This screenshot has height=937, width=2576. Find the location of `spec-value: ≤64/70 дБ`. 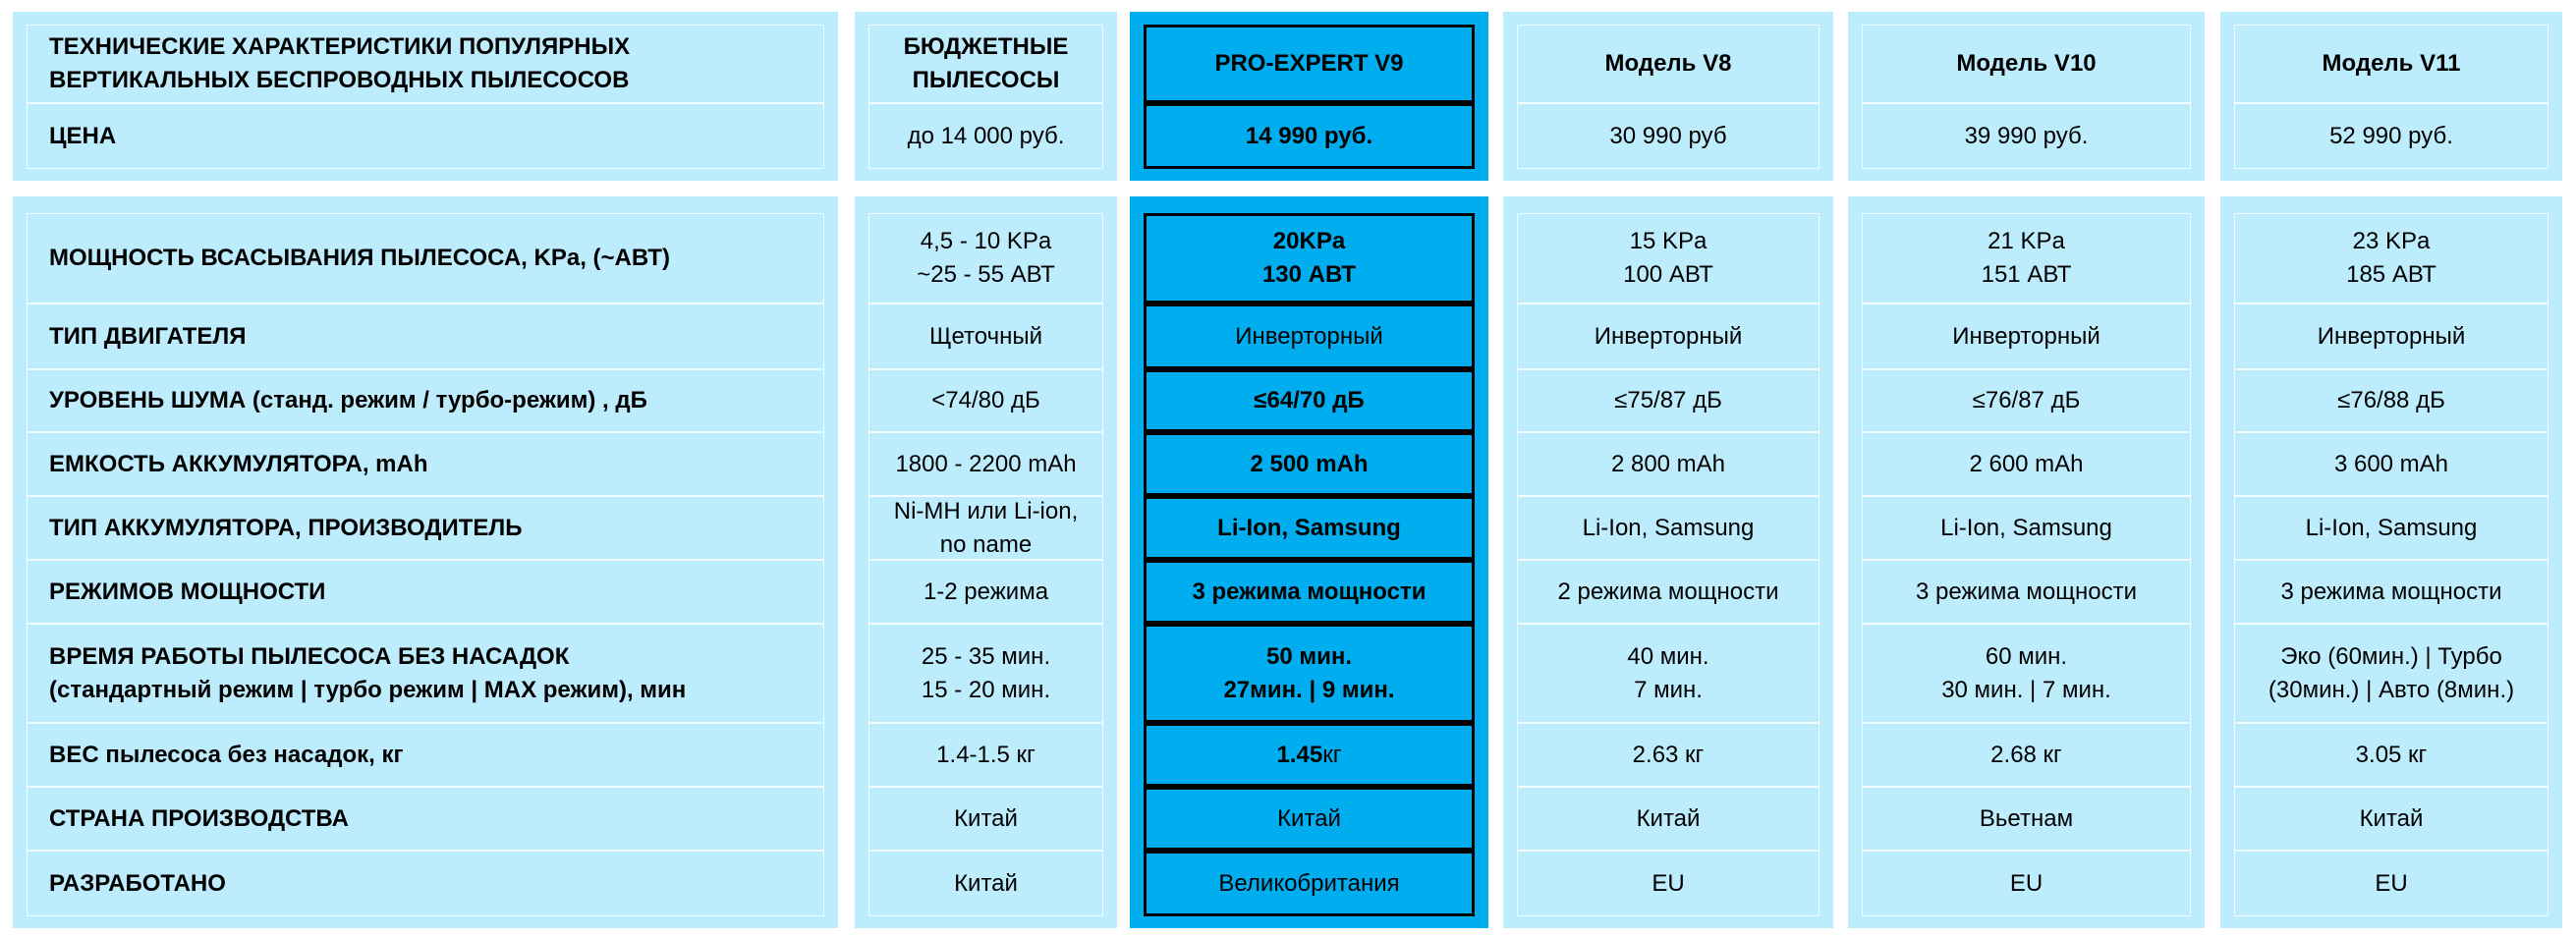

spec-value: ≤64/70 дБ is located at coordinates (1309, 400).